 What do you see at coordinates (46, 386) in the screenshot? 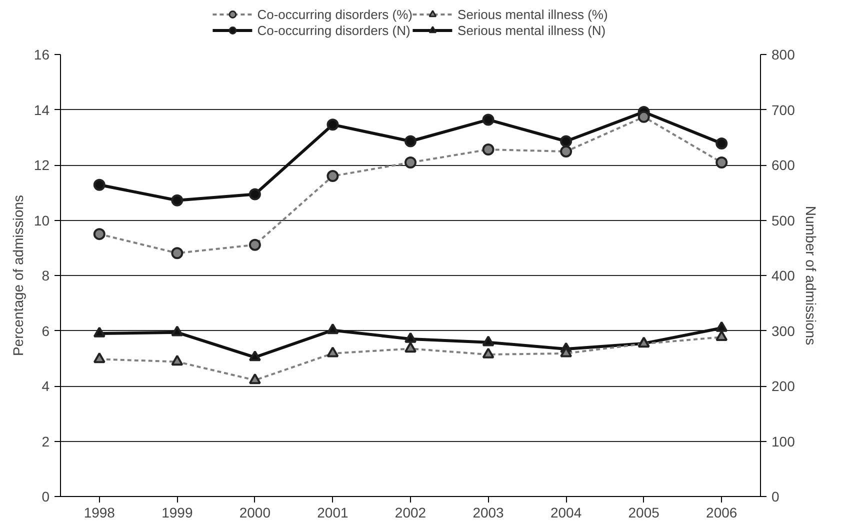
I see `y-tick-label: 4` at bounding box center [46, 386].